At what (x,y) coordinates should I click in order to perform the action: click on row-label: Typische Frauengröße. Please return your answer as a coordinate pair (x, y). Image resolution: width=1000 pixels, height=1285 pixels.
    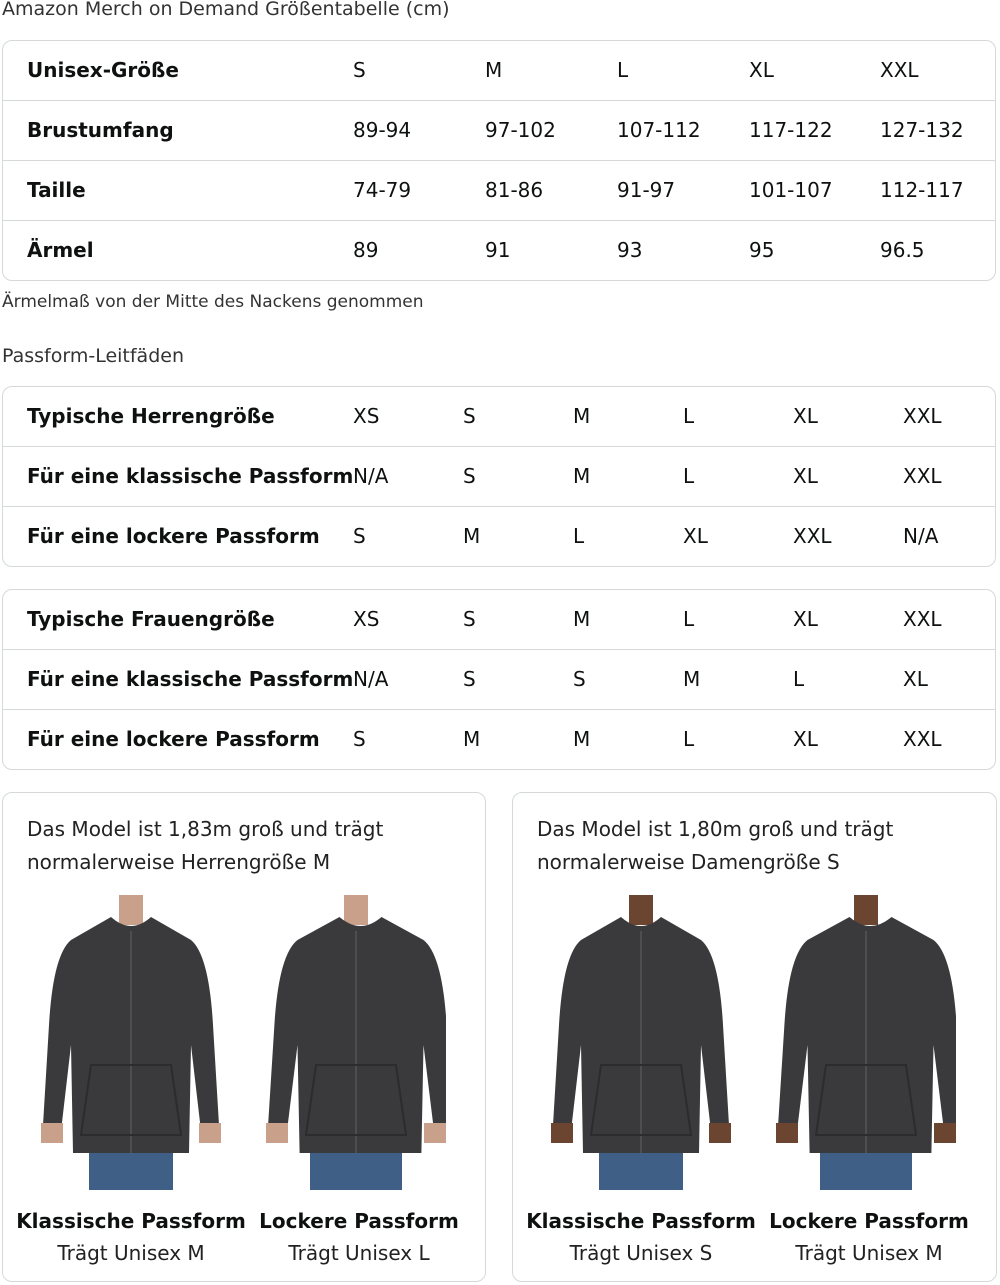
    Looking at the image, I should click on (151, 619).